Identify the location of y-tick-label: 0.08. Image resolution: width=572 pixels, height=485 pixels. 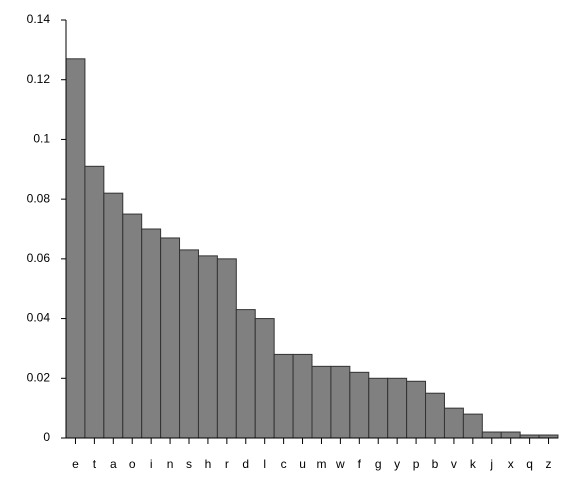
(39, 198).